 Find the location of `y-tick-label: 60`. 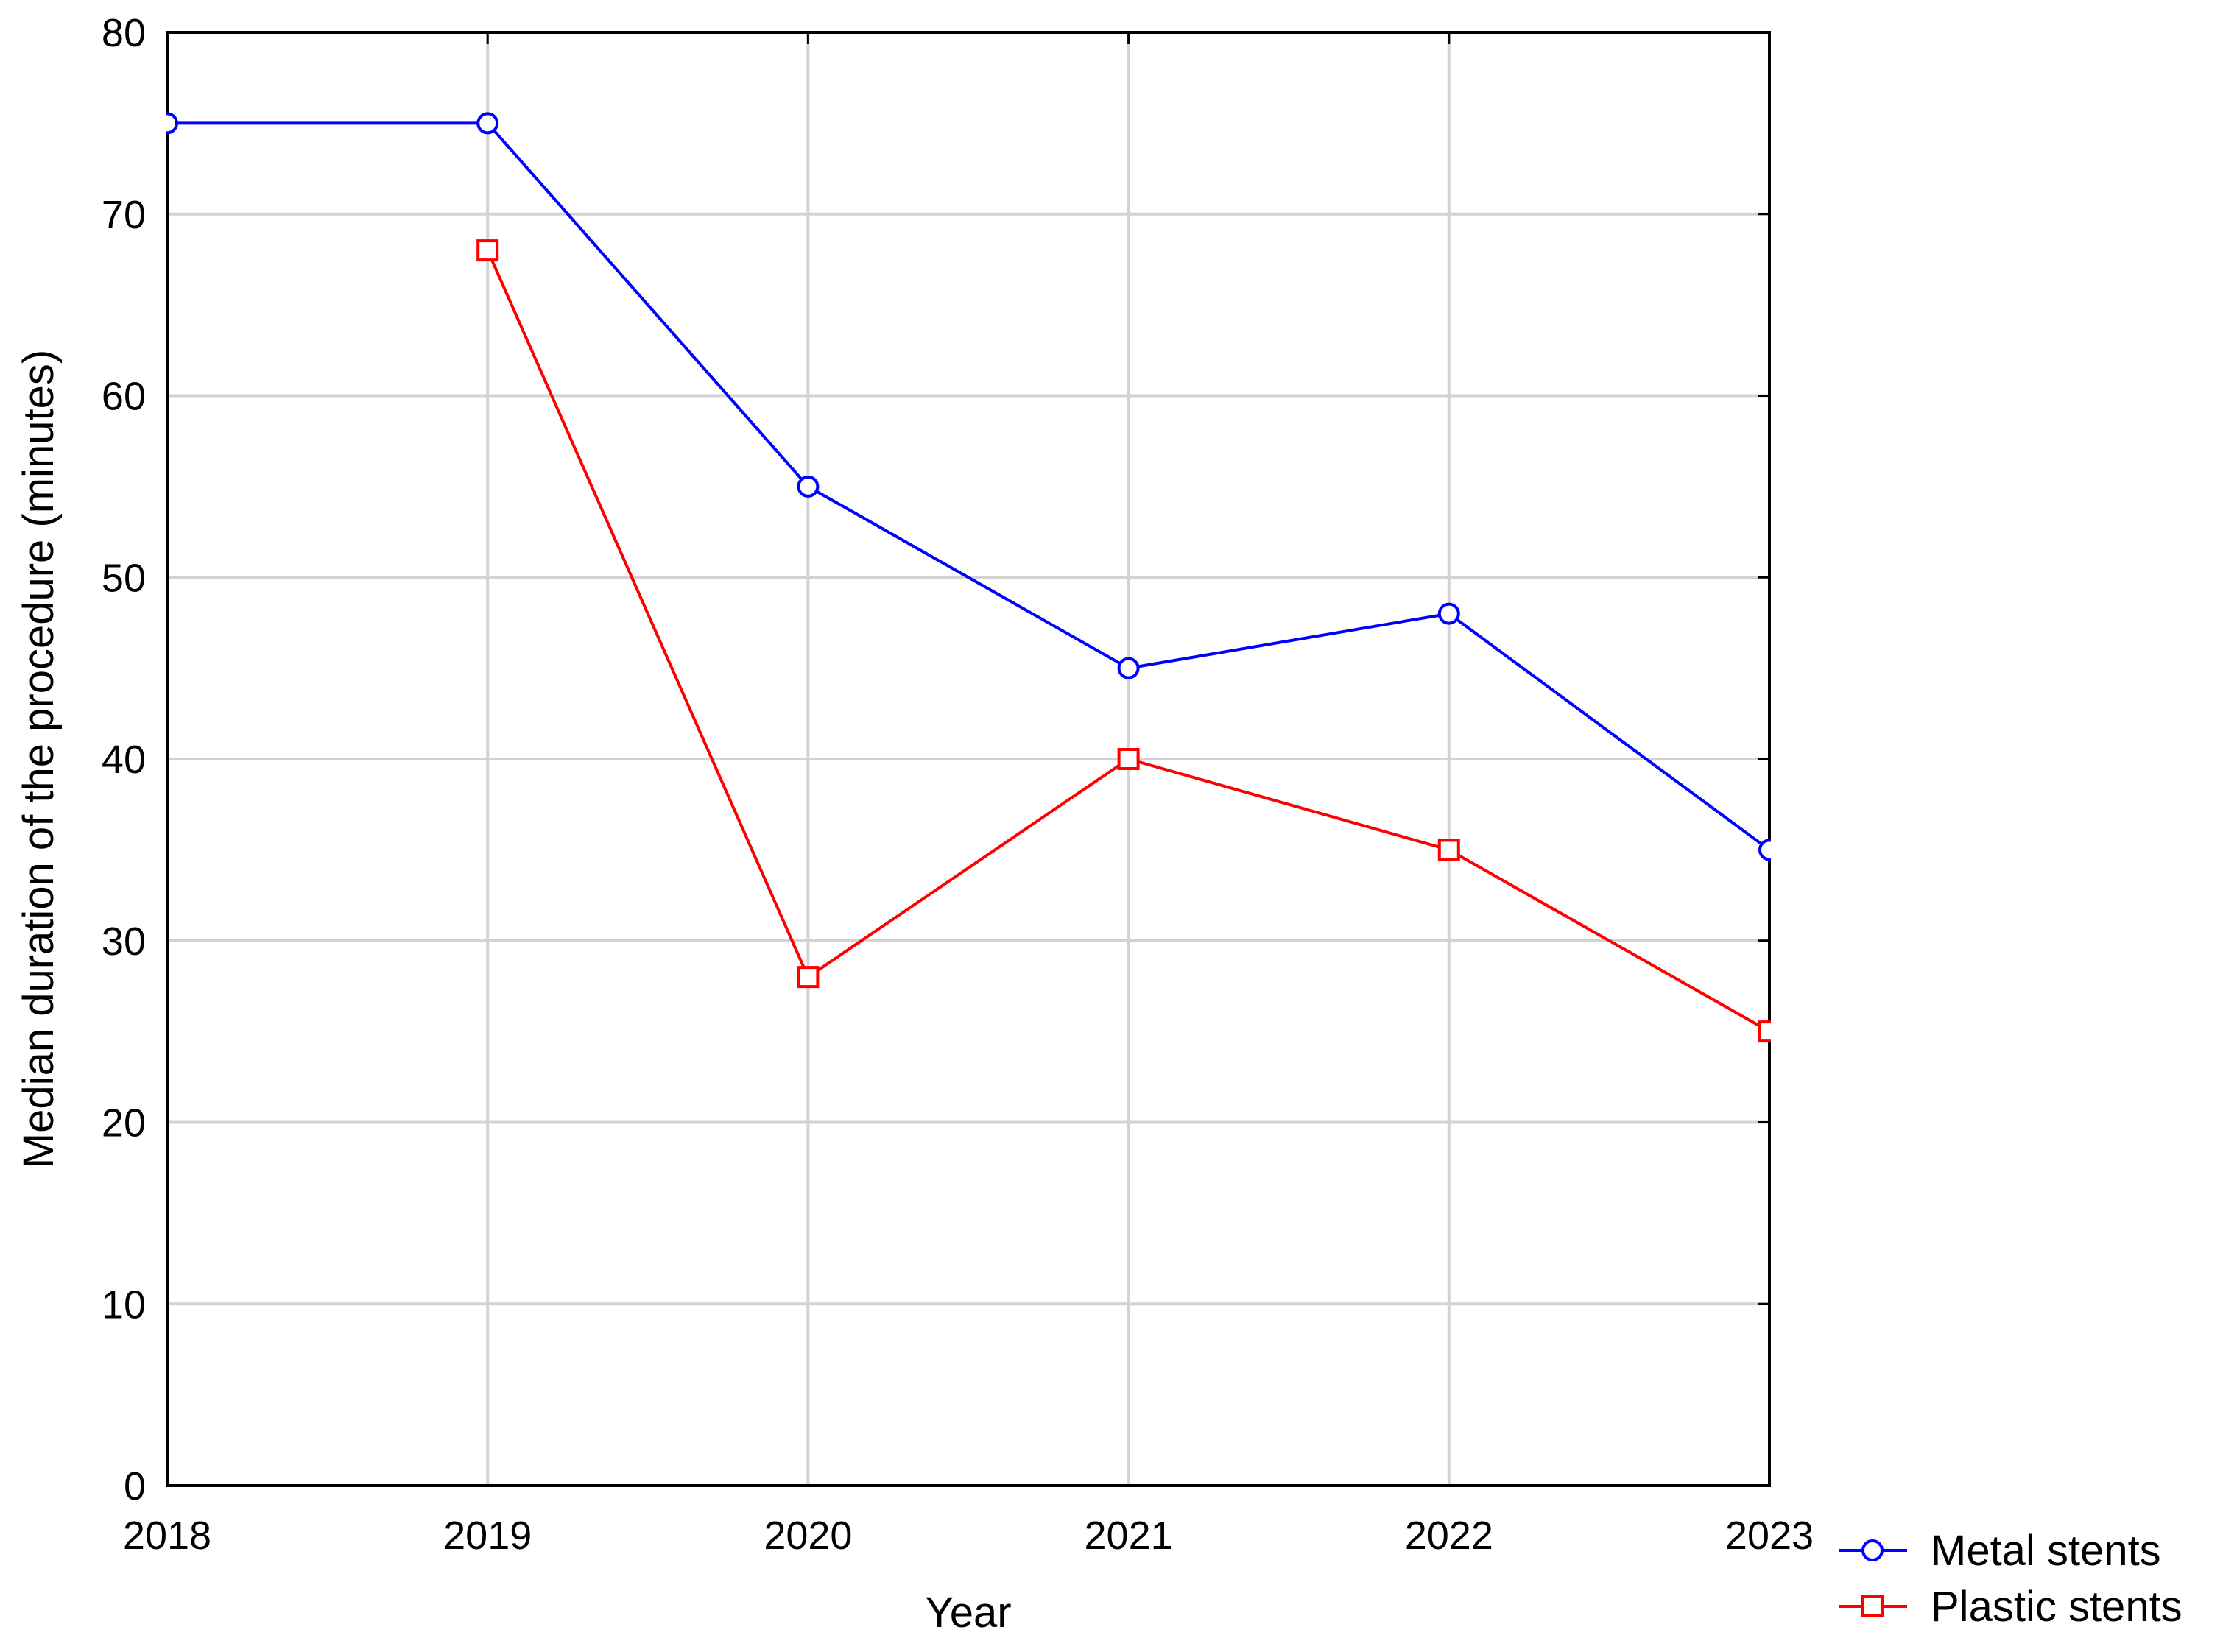

y-tick-label: 60 is located at coordinates (124, 397).